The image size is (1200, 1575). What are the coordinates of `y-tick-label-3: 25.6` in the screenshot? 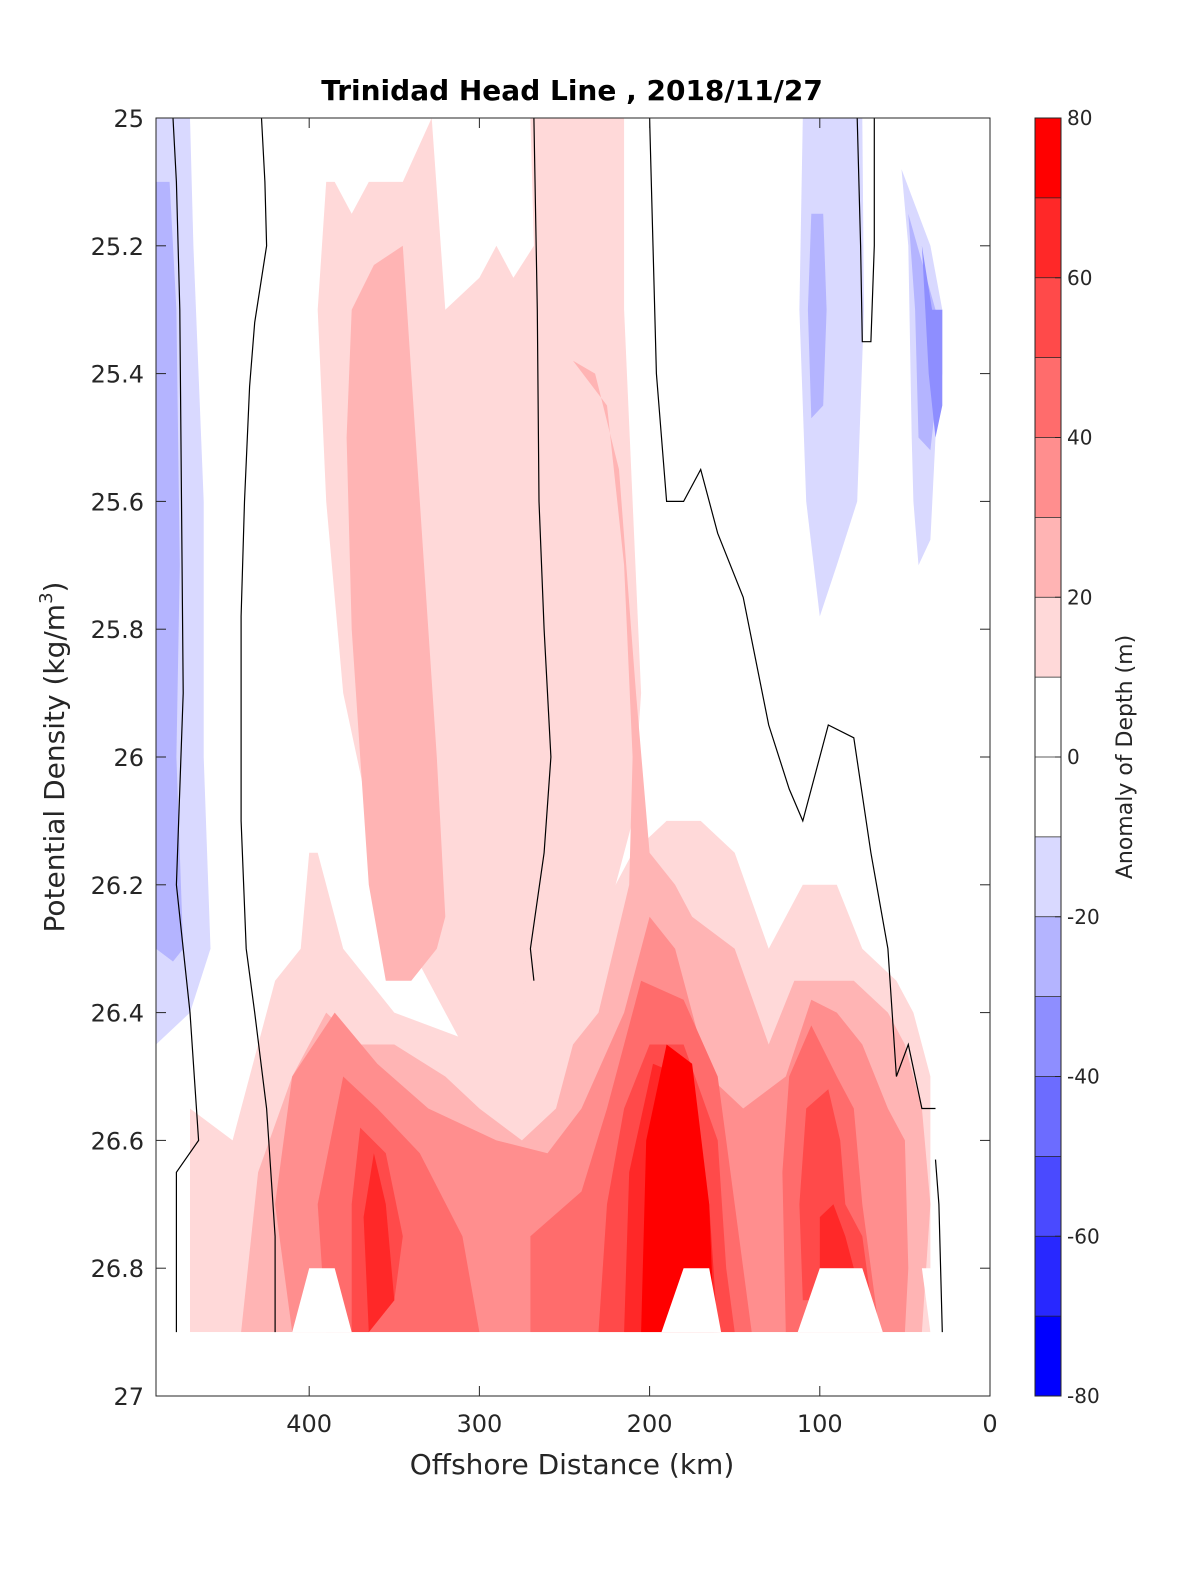 It's located at (117, 502).